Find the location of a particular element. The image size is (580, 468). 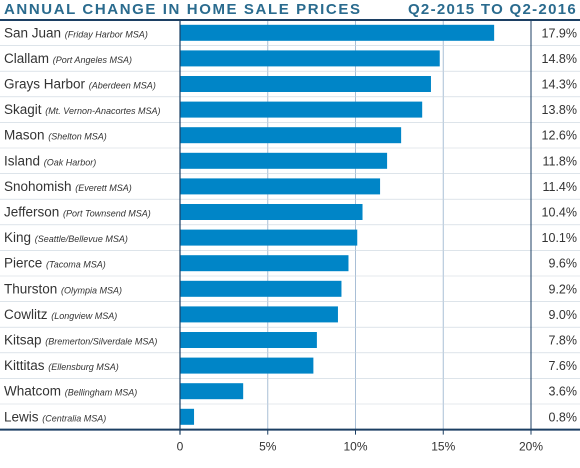

value-label: 17.9% is located at coordinates (559, 33).